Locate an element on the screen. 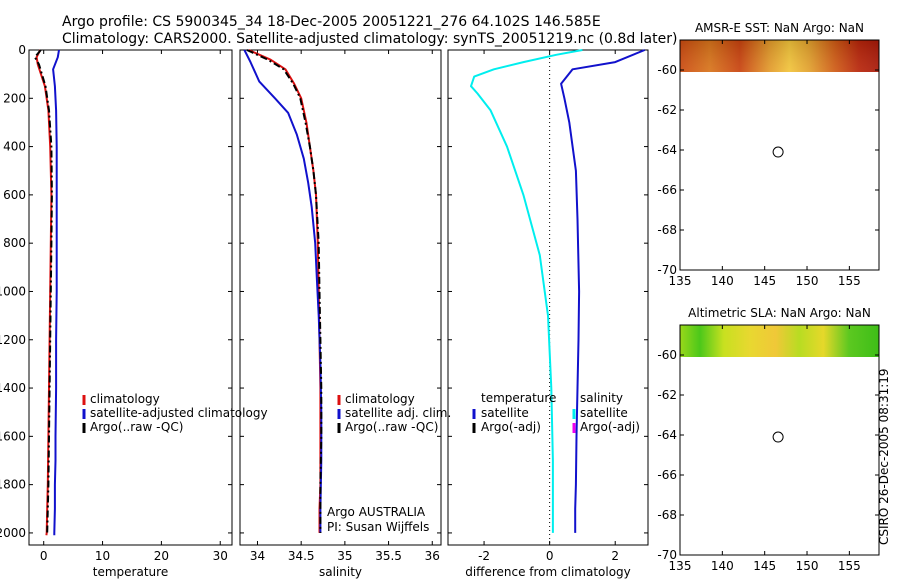  x-tick-label: 34 is located at coordinates (257, 556).